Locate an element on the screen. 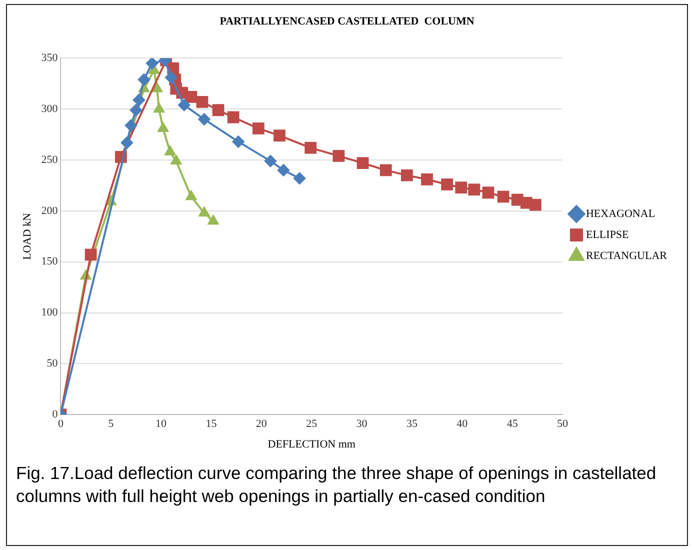  x-tick-label: 45 is located at coordinates (512, 424).